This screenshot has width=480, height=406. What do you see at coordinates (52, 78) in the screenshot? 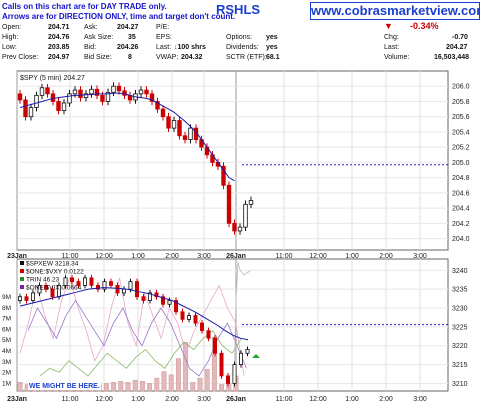
I see `price-chart-title: $SPY (5 min) 204.27` at bounding box center [52, 78].